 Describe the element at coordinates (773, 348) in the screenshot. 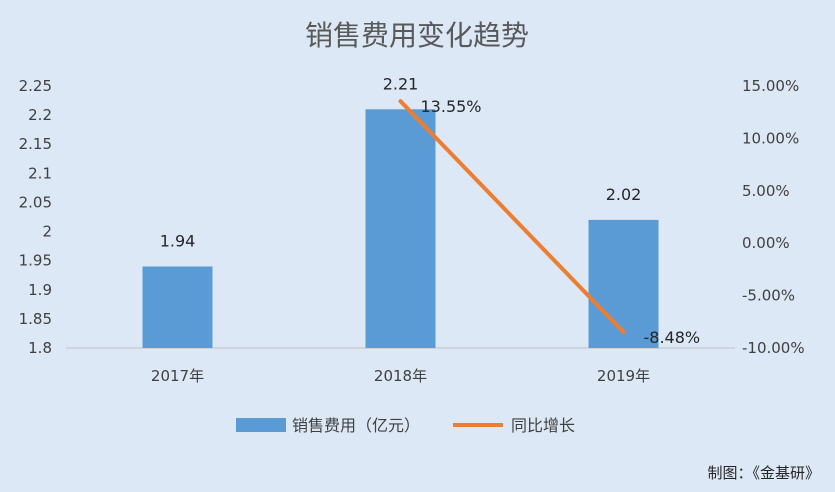

I see `y2-tick-label: -10.00%` at that location.